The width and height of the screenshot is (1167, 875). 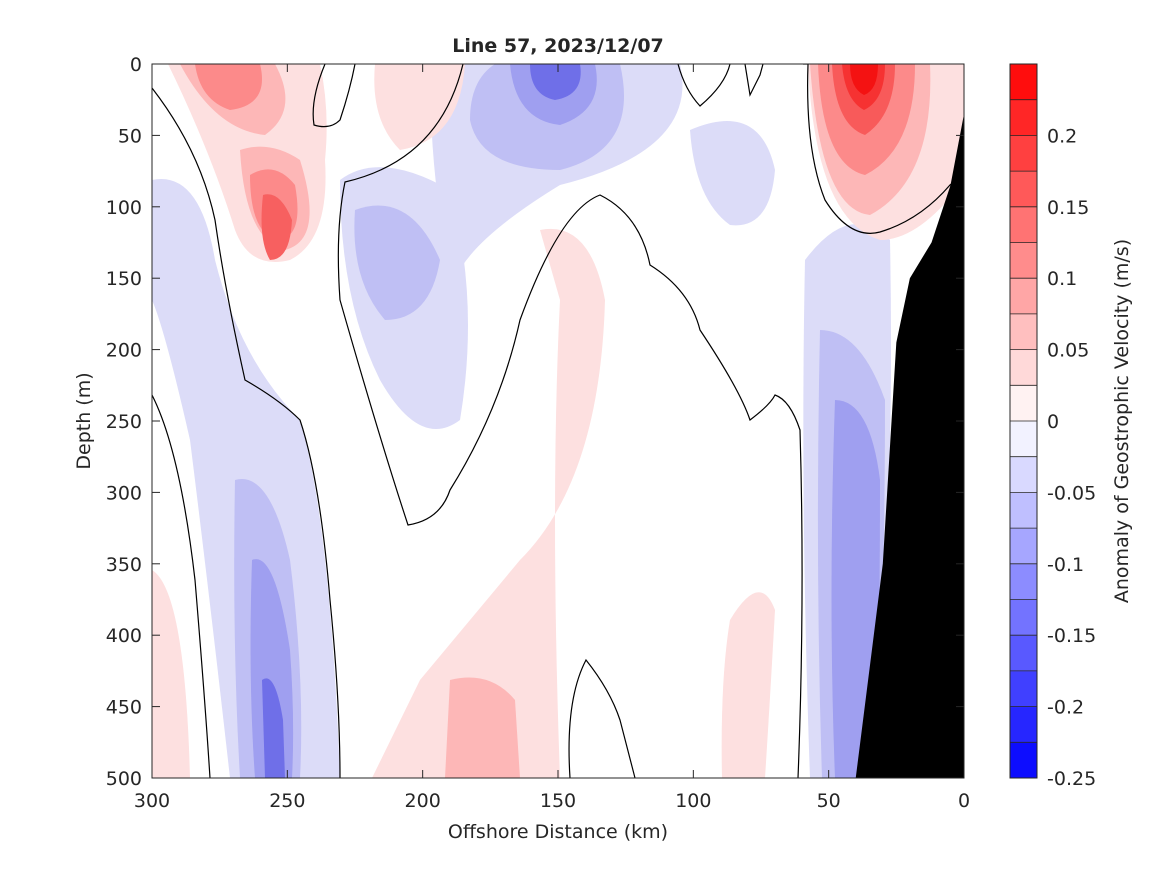 What do you see at coordinates (423, 801) in the screenshot?
I see `x-tick-label: 200` at bounding box center [423, 801].